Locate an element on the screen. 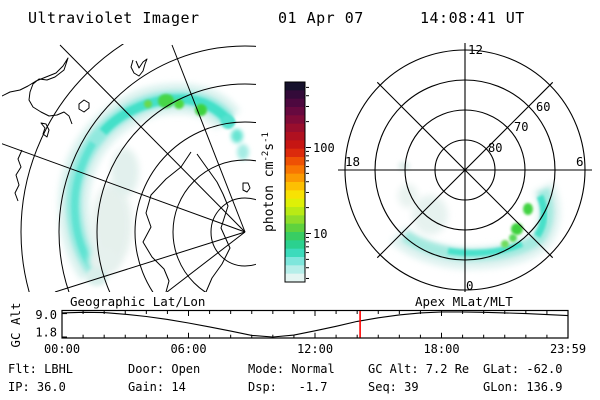  mlt-label-6: 6 is located at coordinates (580, 161).